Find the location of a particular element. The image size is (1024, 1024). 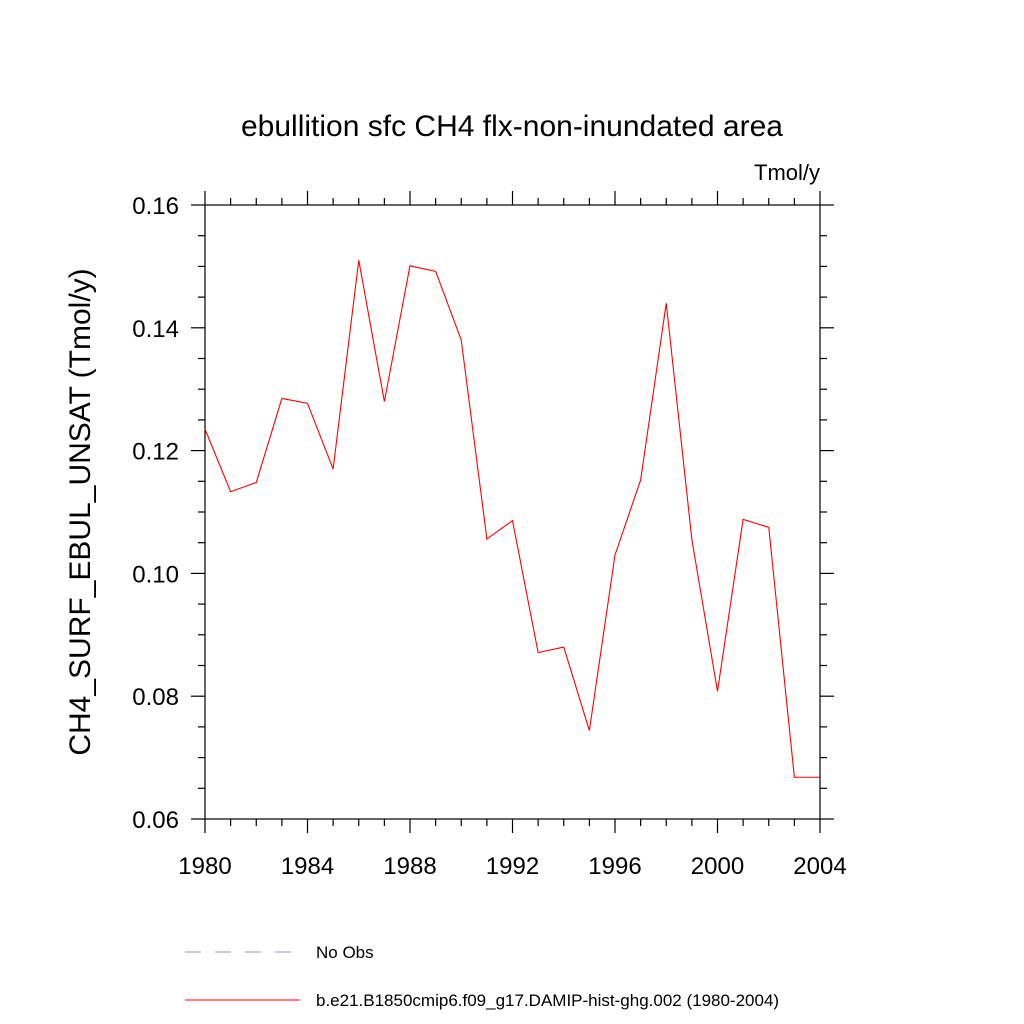

y-axis-label: CH4_SURF_EBUL_UNSAT (Tmol/y) is located at coordinates (80, 511).